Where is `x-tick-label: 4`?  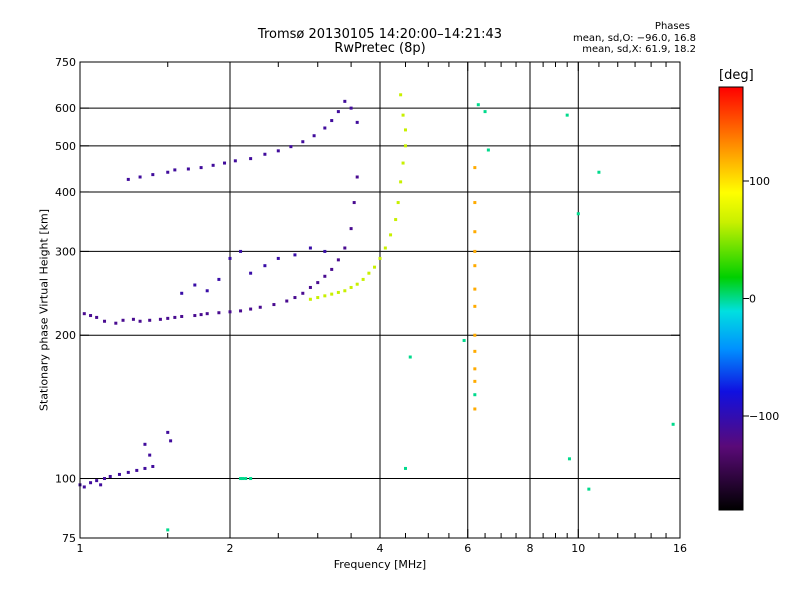 x-tick-label: 4 is located at coordinates (380, 548).